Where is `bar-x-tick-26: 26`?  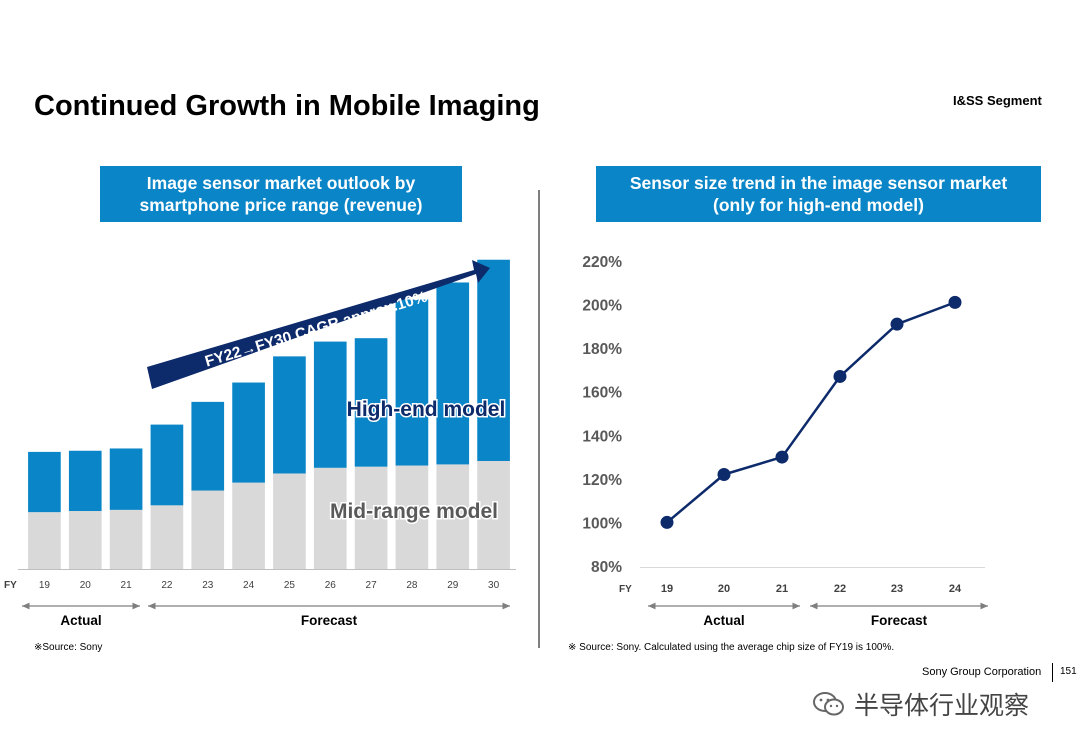
bar-x-tick-26: 26 is located at coordinates (331, 585).